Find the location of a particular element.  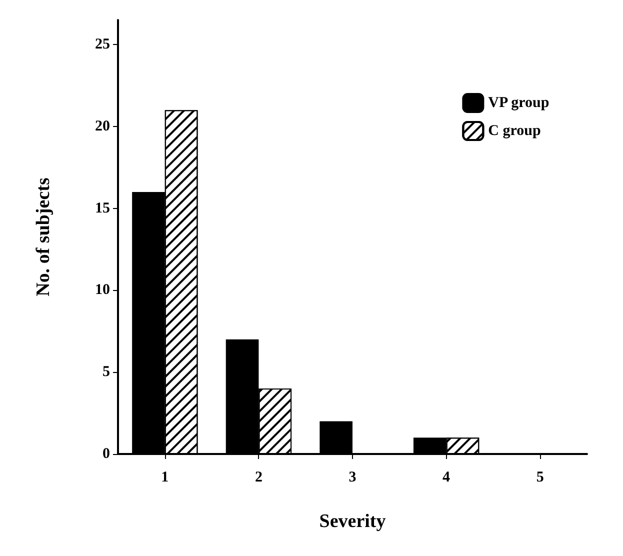

x-tick-label: 3 is located at coordinates (352, 478).